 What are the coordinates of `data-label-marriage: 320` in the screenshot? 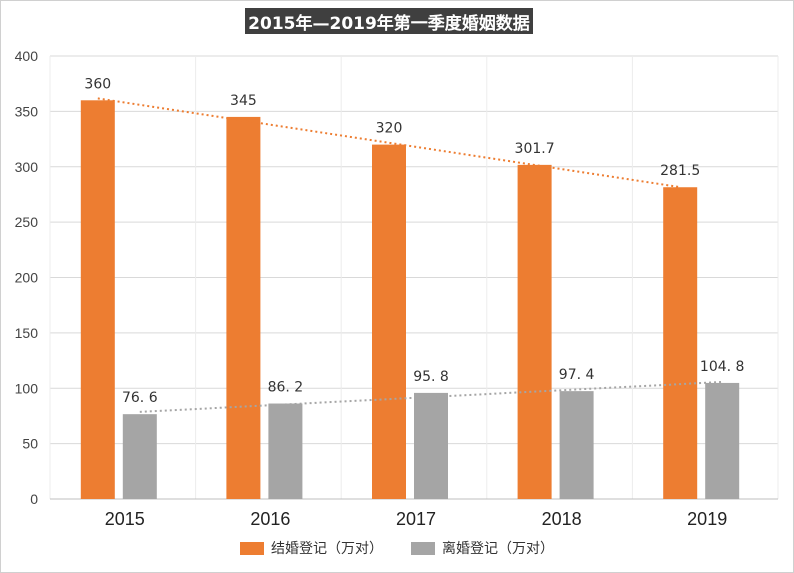 It's located at (389, 129).